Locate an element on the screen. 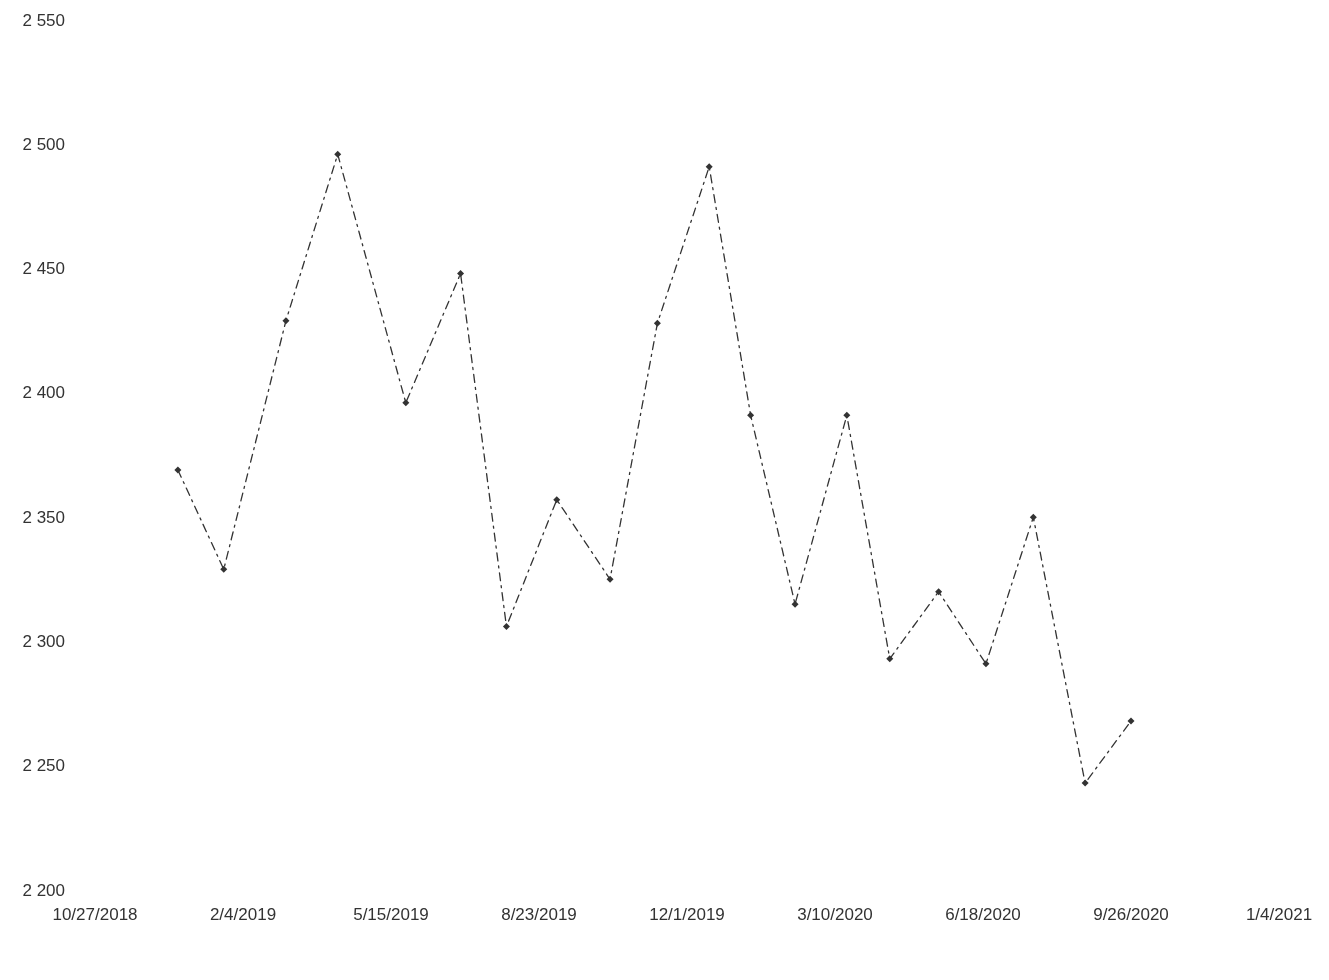 This screenshot has height=980, width=1329. x-tick-label: 12/1/2019 is located at coordinates (687, 914).